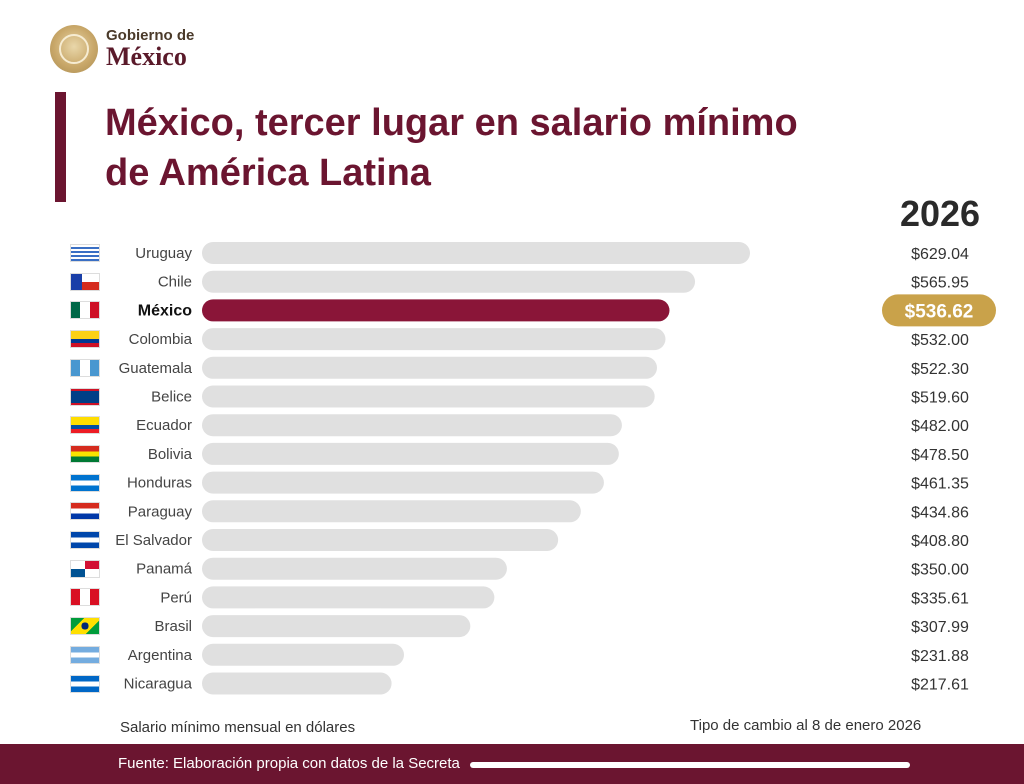 The height and width of the screenshot is (784, 1024). Describe the element at coordinates (85, 339) in the screenshot. I see `colombia-flag-icon` at that location.